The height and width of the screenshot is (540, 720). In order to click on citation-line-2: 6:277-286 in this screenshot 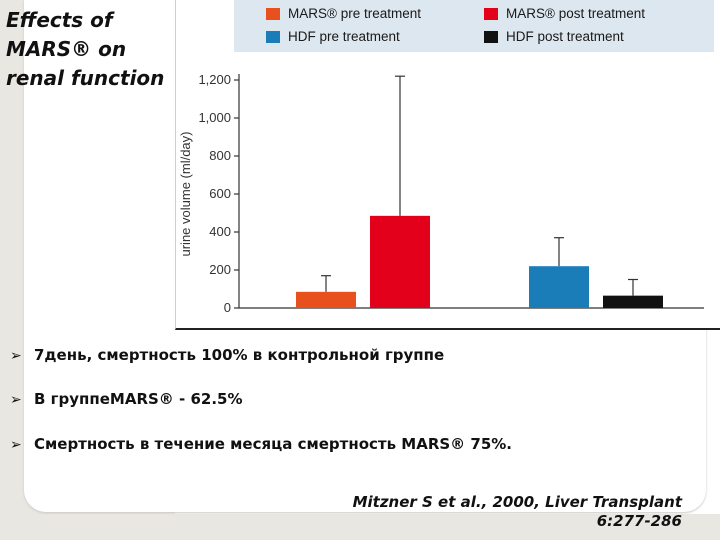, I will do `click(639, 521)`.